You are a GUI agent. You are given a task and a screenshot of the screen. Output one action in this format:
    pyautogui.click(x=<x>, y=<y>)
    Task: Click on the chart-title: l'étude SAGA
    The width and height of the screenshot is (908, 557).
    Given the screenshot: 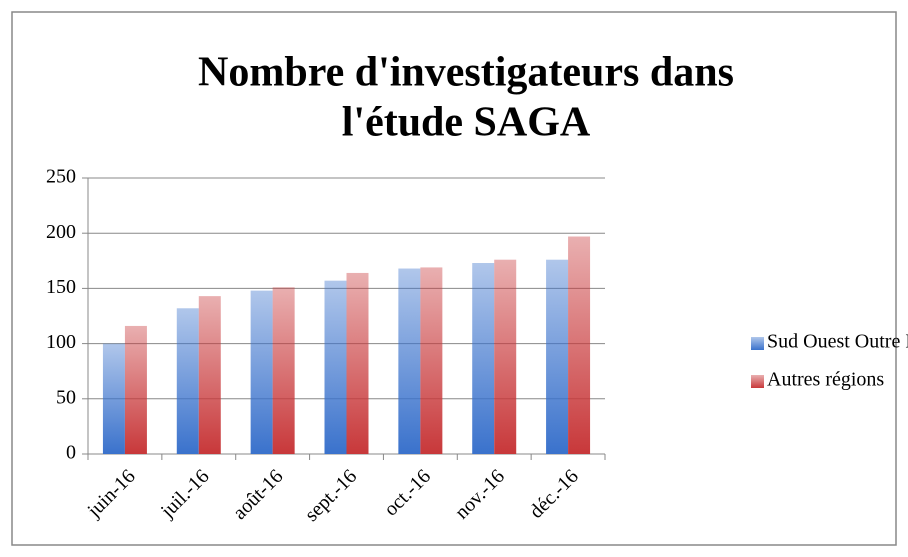 What is the action you would take?
    pyautogui.click(x=466, y=123)
    